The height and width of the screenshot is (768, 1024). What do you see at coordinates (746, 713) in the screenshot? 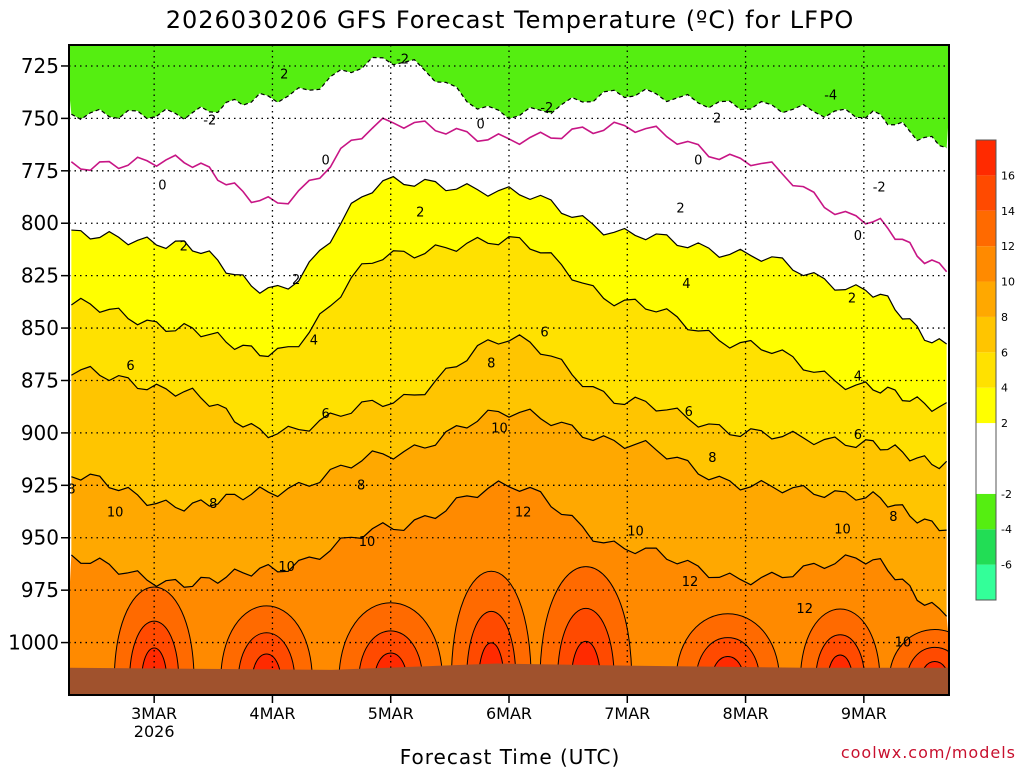
I see `x-tick-label: 8MAR` at bounding box center [746, 713].